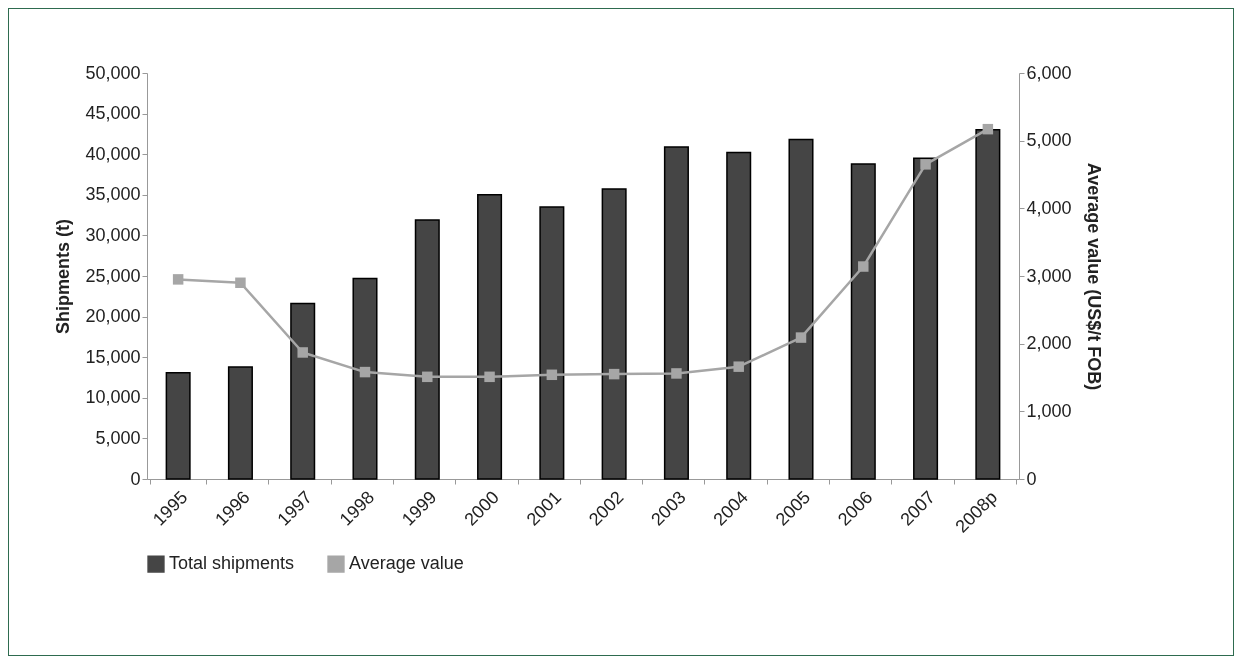 The image size is (1246, 668). Describe the element at coordinates (406, 563) in the screenshot. I see `legend-label: Average value` at that location.